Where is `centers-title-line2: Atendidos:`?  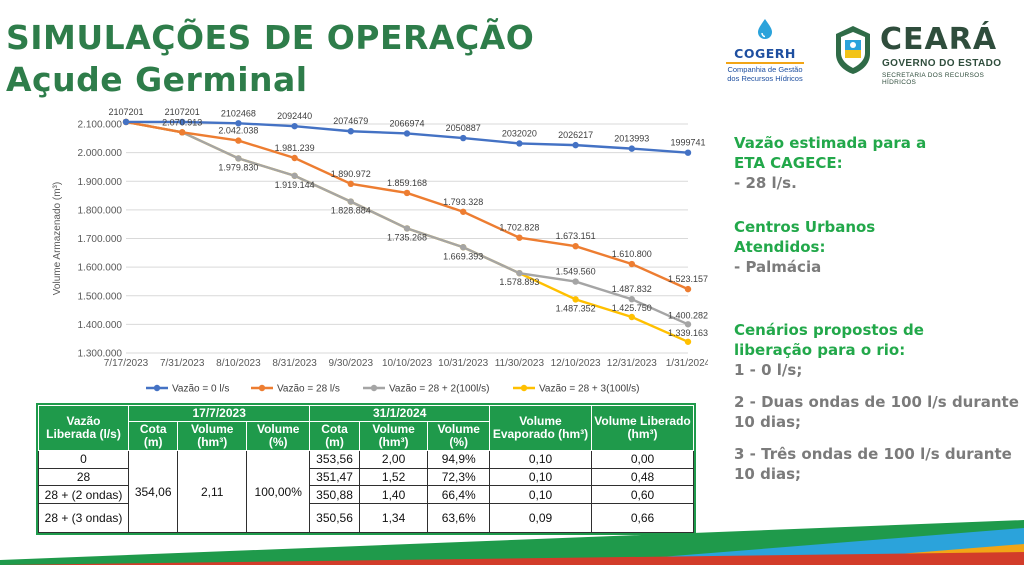 centers-title-line2: Atendidos: is located at coordinates (780, 247).